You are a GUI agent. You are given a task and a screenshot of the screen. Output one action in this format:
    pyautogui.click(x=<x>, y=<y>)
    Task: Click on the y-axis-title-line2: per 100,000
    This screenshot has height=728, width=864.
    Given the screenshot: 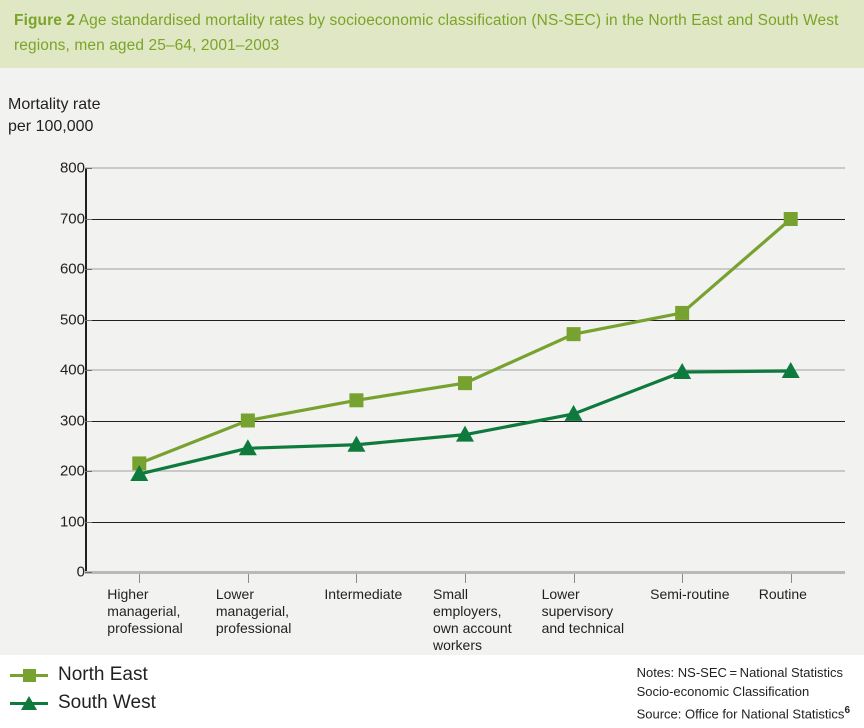 What is the action you would take?
    pyautogui.click(x=51, y=126)
    